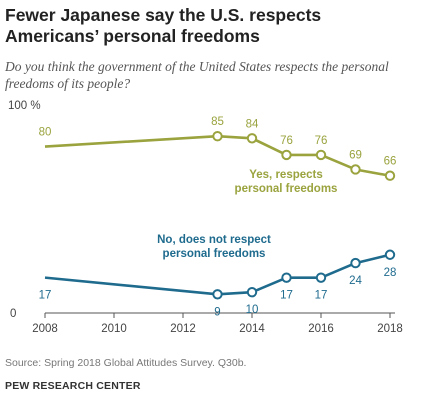 Image resolution: width=423 pixels, height=409 pixels. I want to click on x-tick-label: 2016, so click(321, 329).